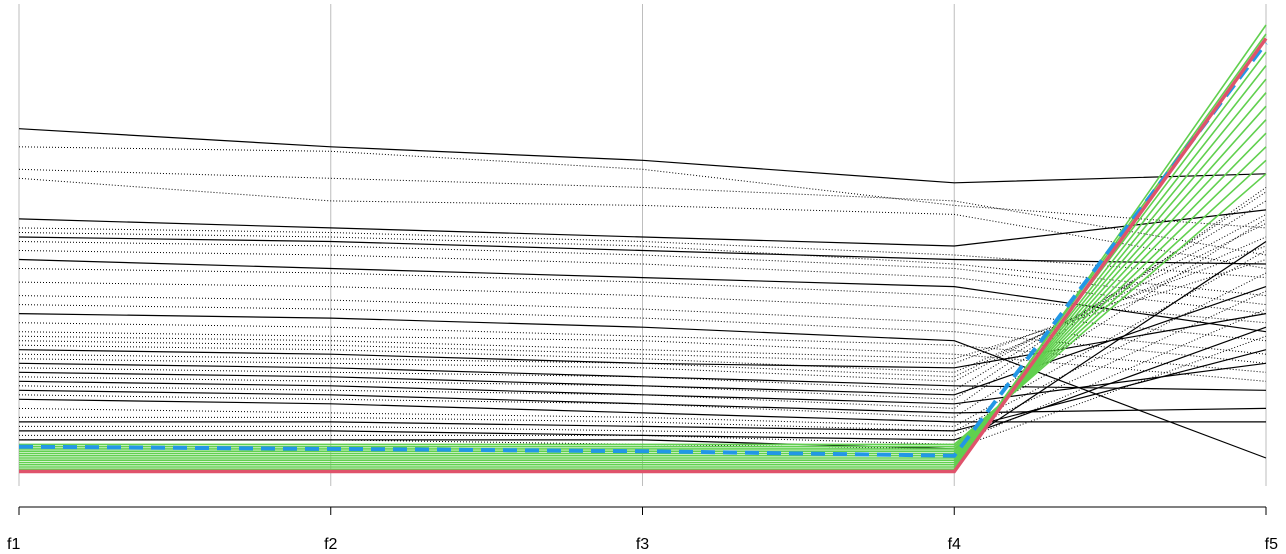 The height and width of the screenshot is (554, 1286). Describe the element at coordinates (954, 544) in the screenshot. I see `x-tick-label-f4: f4` at that location.